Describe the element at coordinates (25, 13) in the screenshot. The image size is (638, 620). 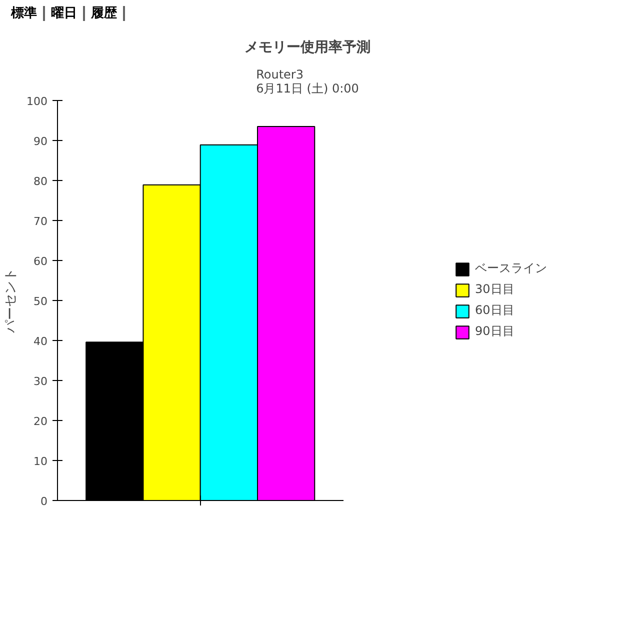
I see `text: 標準` at that location.